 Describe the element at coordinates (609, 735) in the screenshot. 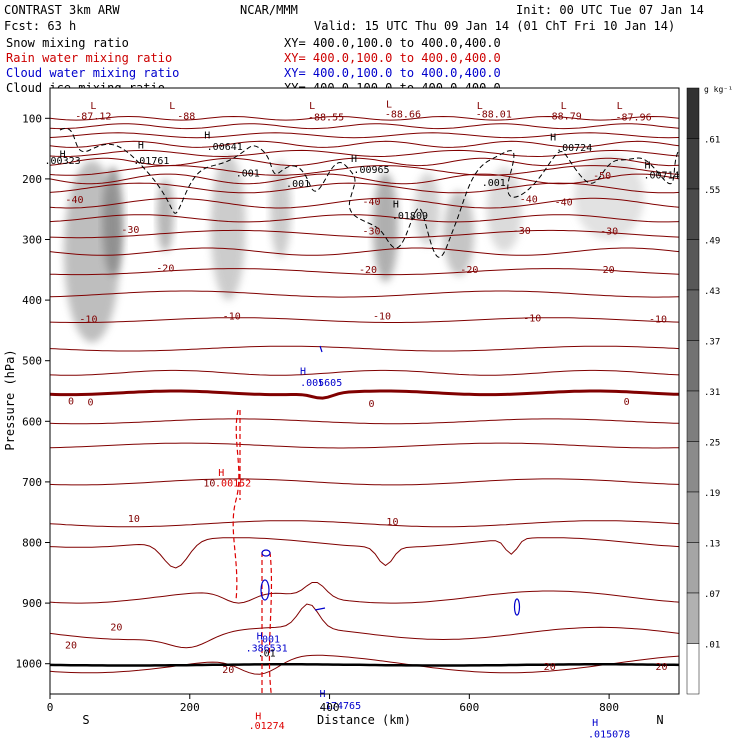

I see `contour-label: .015078` at that location.